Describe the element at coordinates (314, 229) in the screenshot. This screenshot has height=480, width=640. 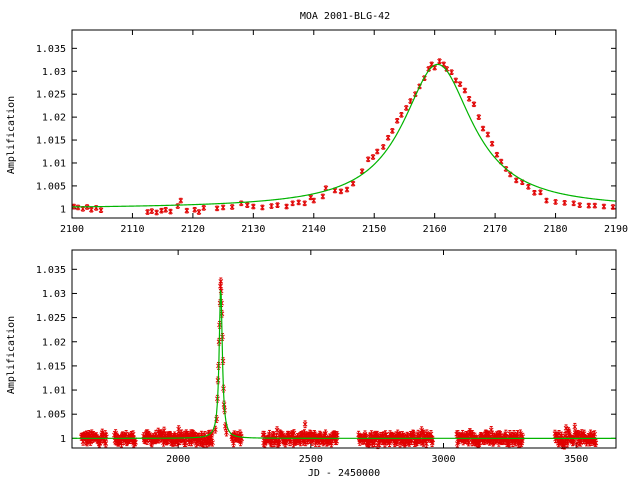
I see `x-tick-label: 2140` at that location.